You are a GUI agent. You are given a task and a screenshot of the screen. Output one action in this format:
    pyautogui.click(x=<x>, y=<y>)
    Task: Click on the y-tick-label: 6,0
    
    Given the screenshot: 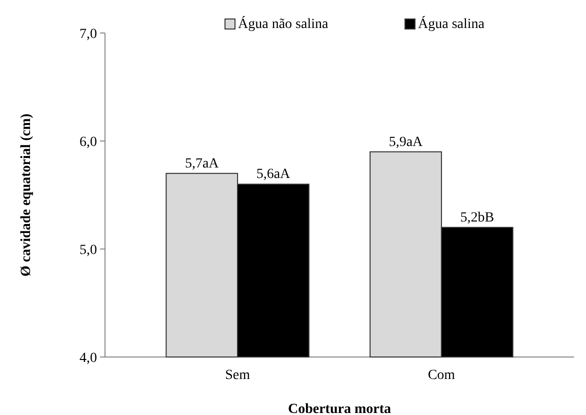 What is the action you would take?
    pyautogui.click(x=88, y=142)
    